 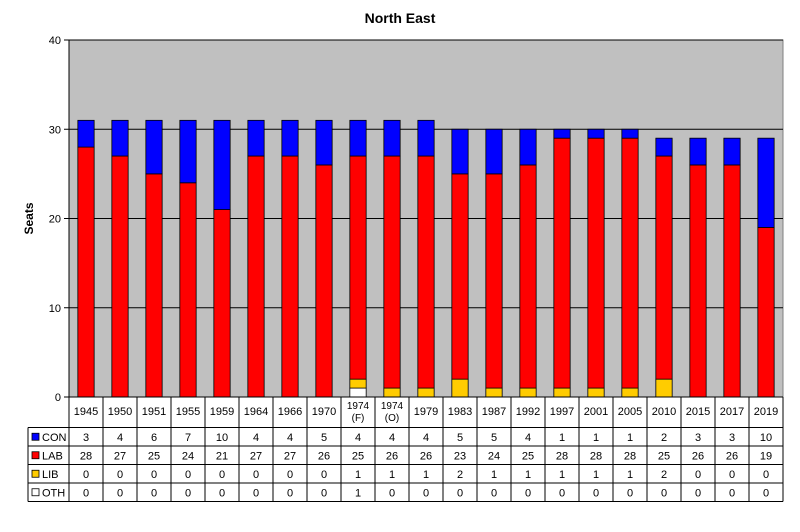 I want to click on legend-label-lab: LAB, so click(x=52, y=456).